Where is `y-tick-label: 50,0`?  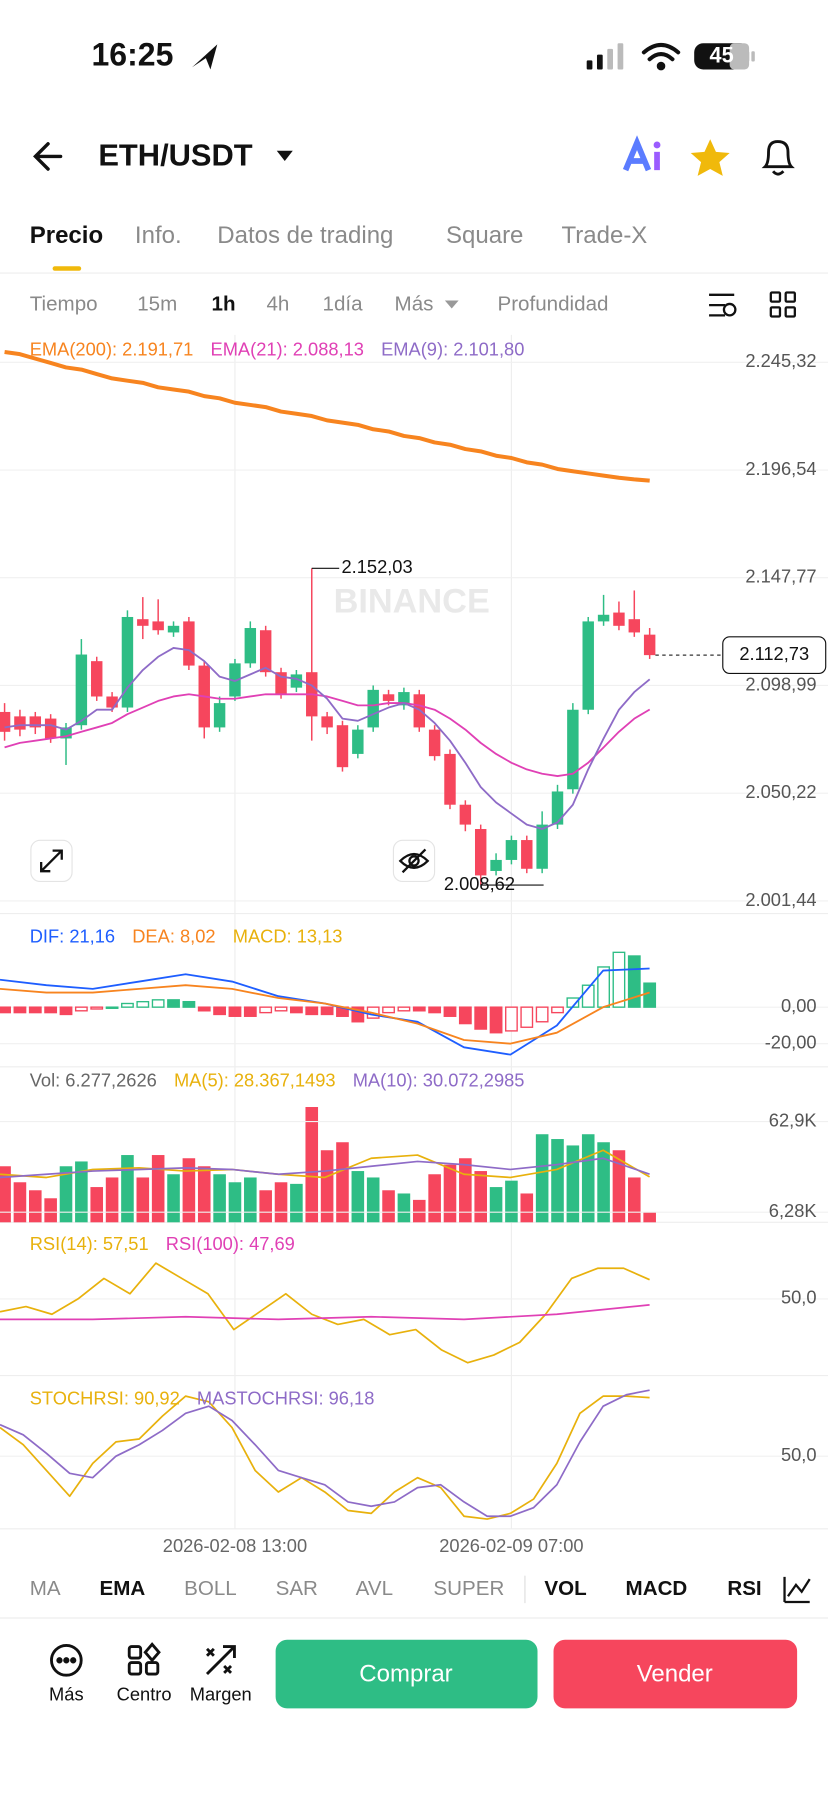
y-tick-label: 50,0 is located at coordinates (799, 1297).